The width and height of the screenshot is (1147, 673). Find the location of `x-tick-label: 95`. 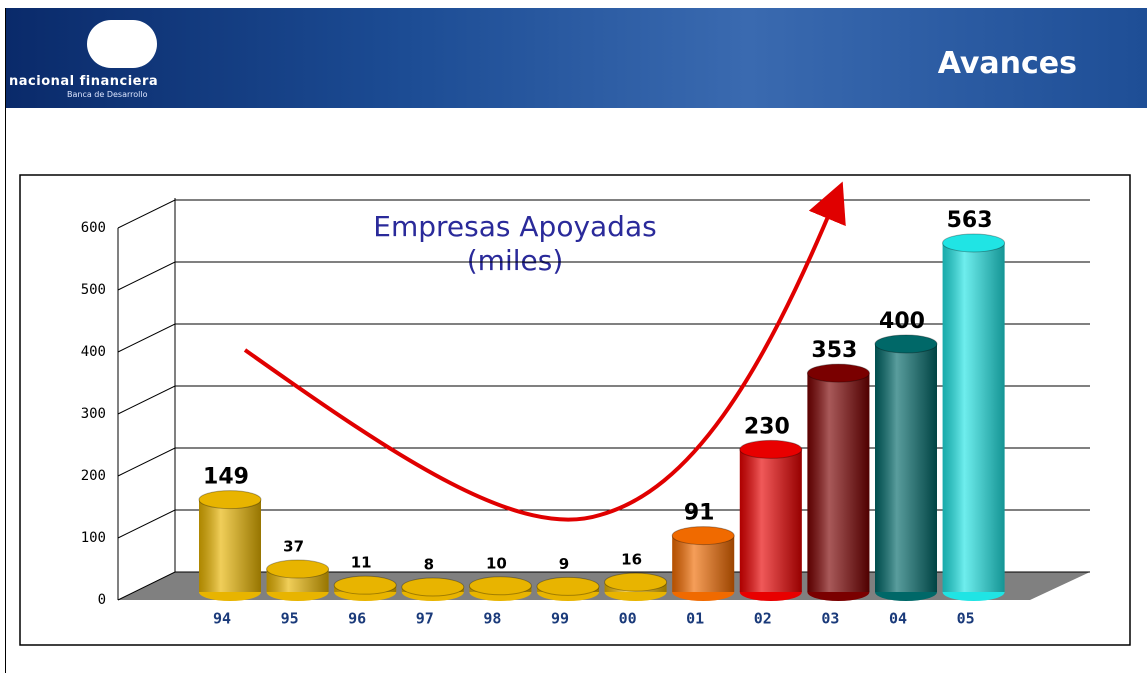

x-tick-label: 95 is located at coordinates (290, 619).